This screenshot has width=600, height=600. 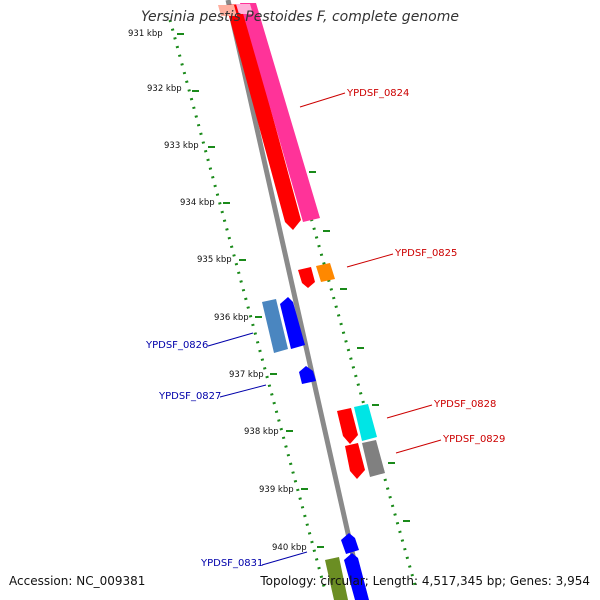 What do you see at coordinates (214, 260) in the screenshot?
I see `tick-label-935: 935 kbp` at bounding box center [214, 260].